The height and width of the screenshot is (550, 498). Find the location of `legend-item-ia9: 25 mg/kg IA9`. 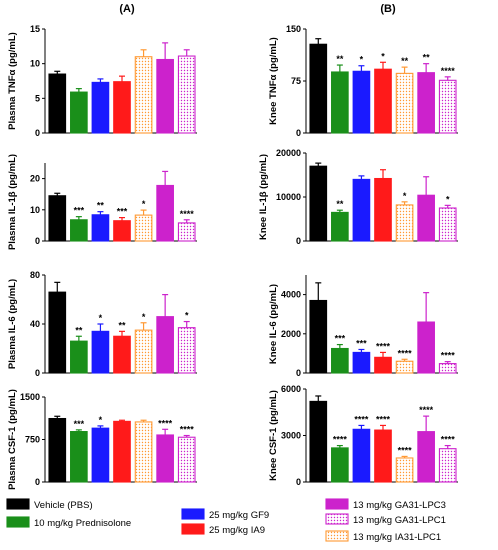

legend-item-ia9: 25 mg/kg IA9 is located at coordinates (223, 529).